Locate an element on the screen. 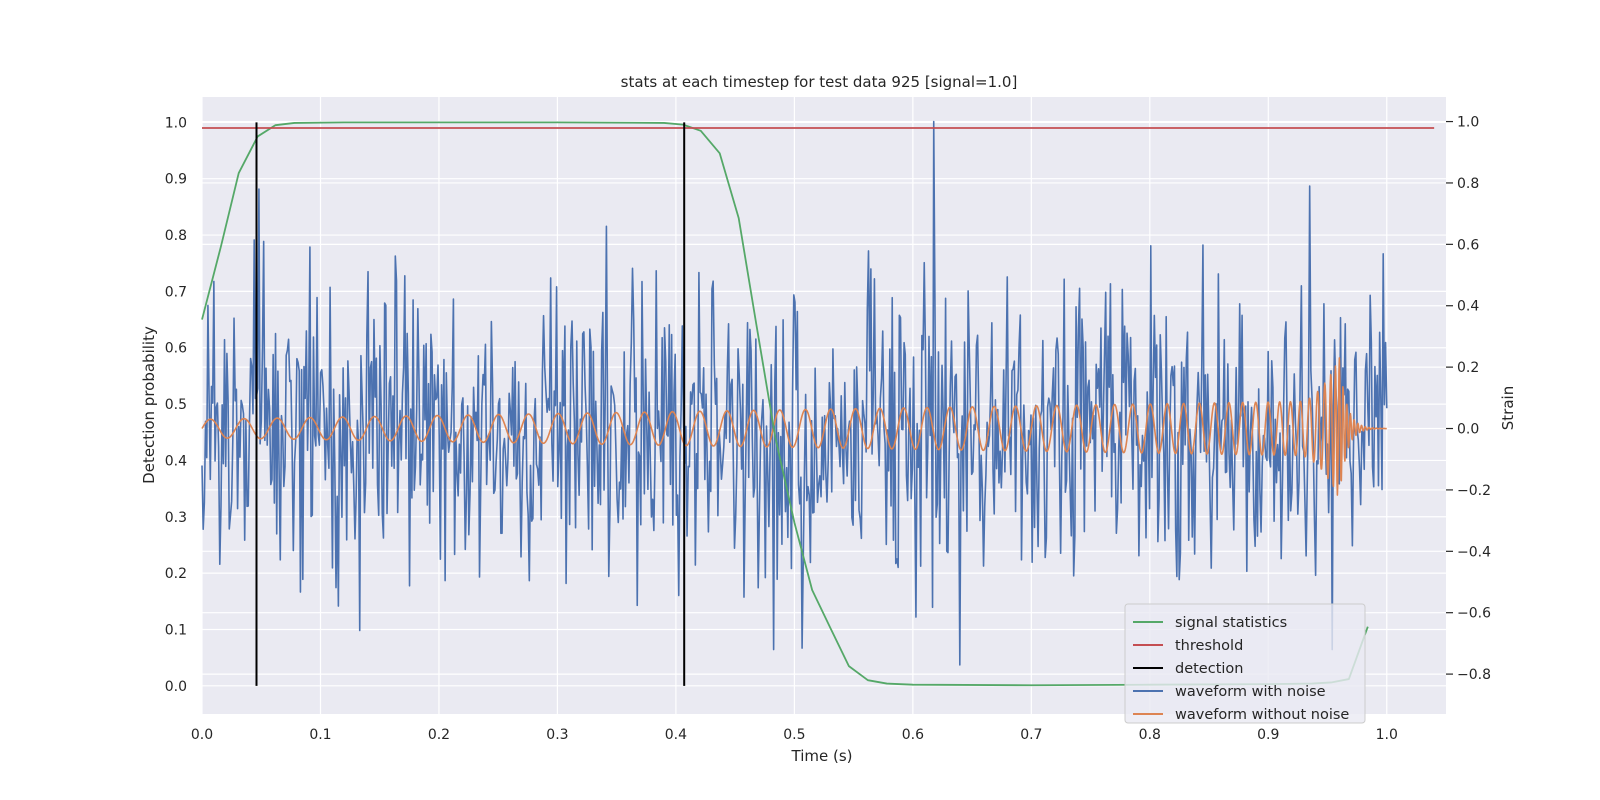  y-tick-label: 0.6 is located at coordinates (176, 349).